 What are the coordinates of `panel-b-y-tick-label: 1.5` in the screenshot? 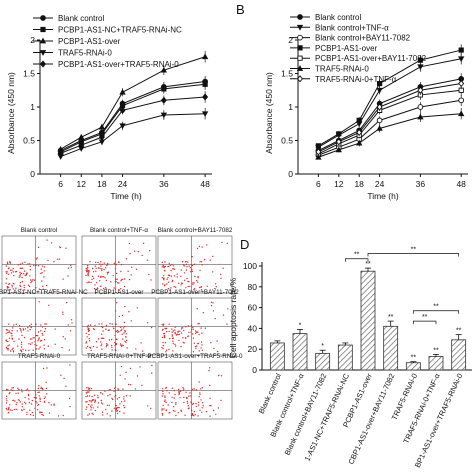 It's located at (287, 74).